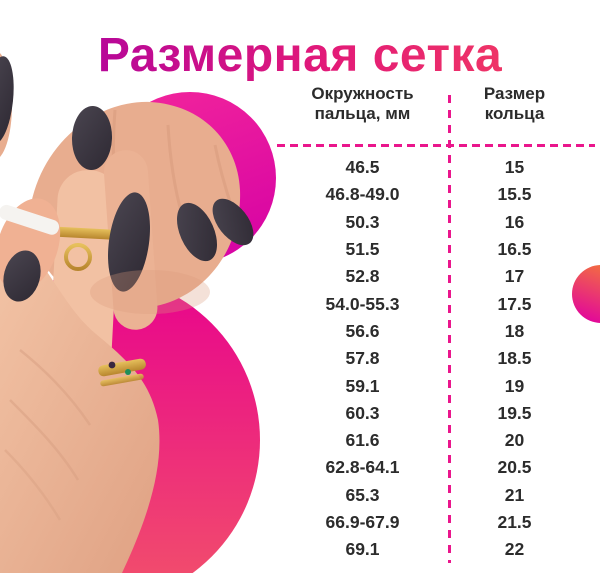 The height and width of the screenshot is (573, 600). What do you see at coordinates (362, 549) in the screenshot?
I see `circumference-value: 69.1` at bounding box center [362, 549].